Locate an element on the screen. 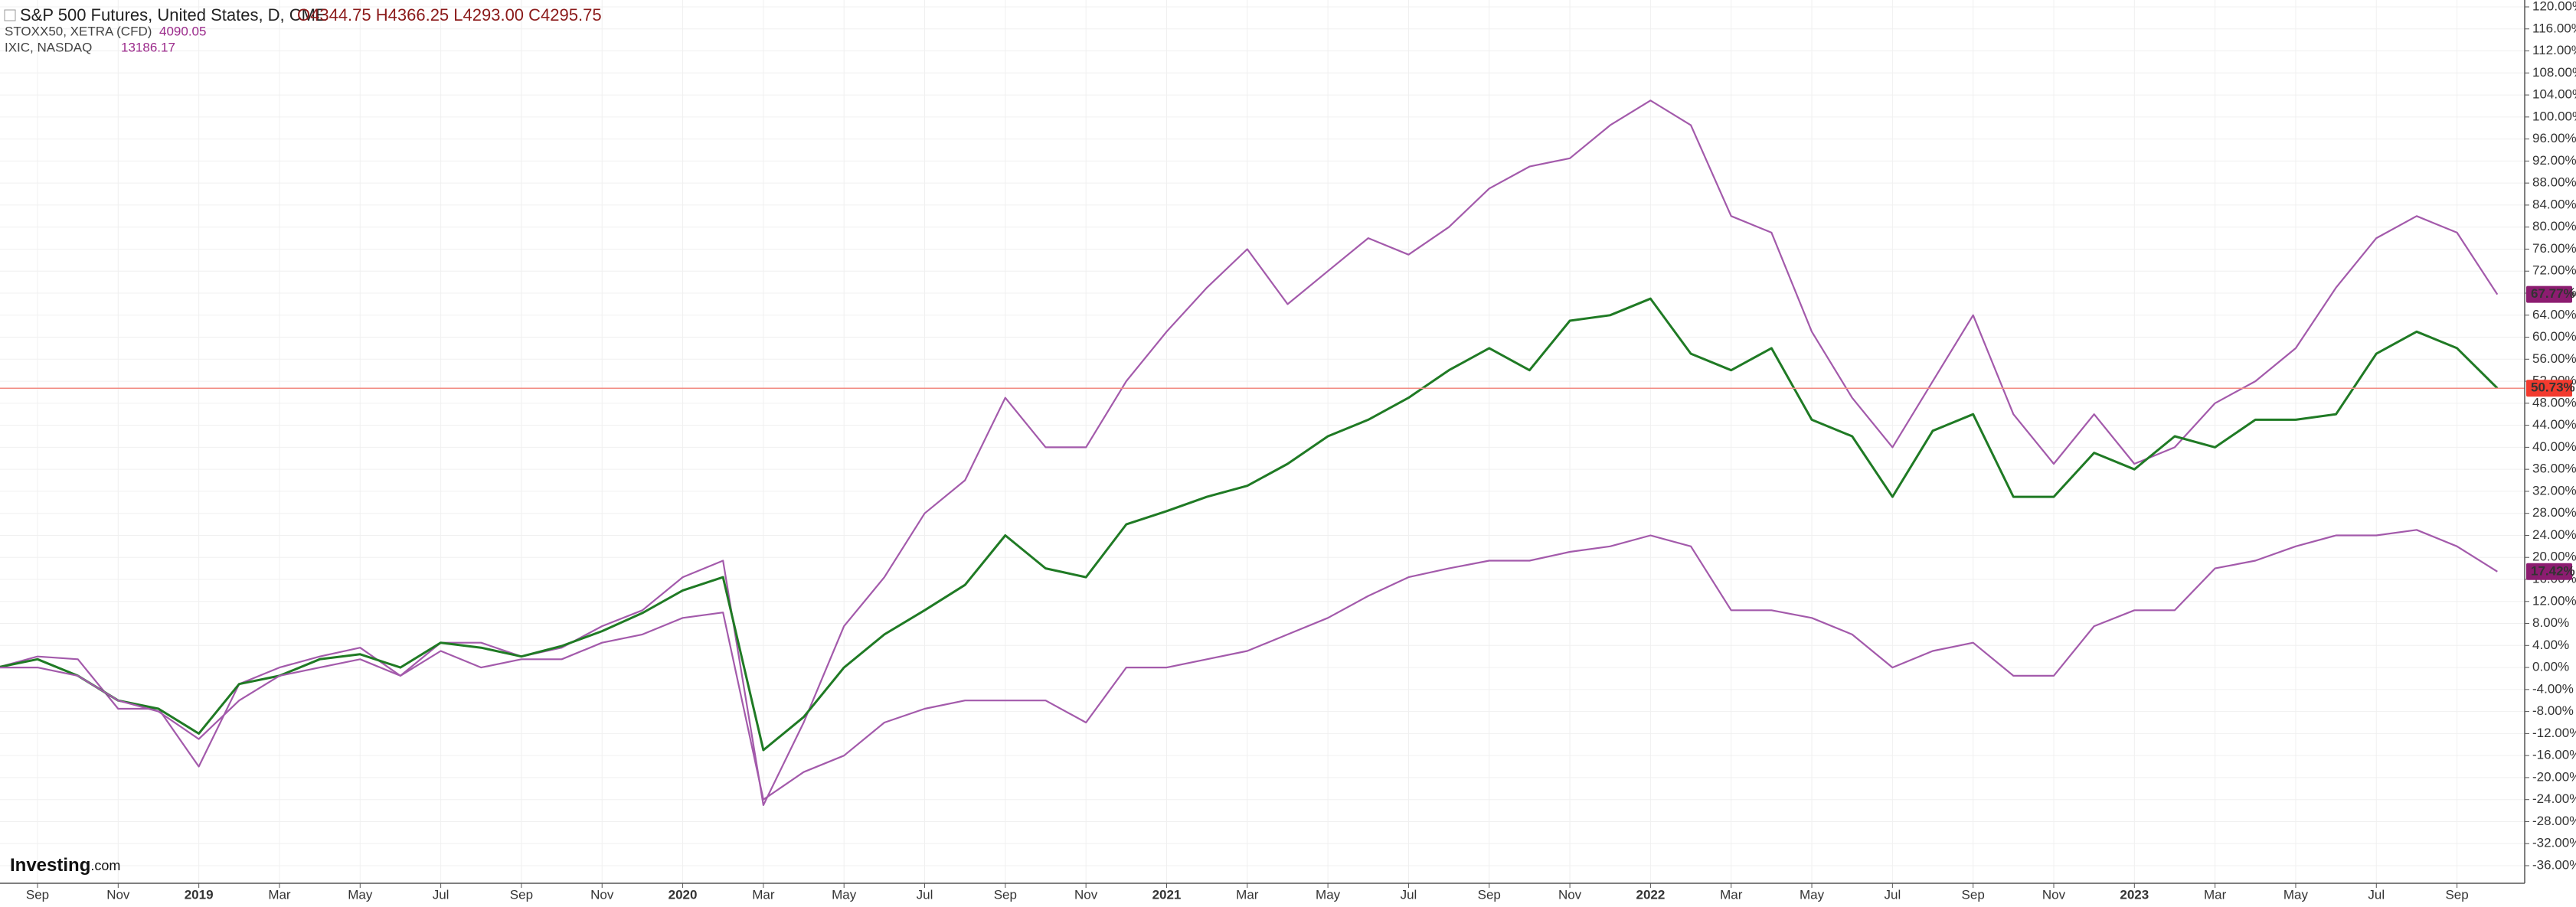 This screenshot has height=907, width=2576. last-value-label: 50.73% is located at coordinates (2553, 388).